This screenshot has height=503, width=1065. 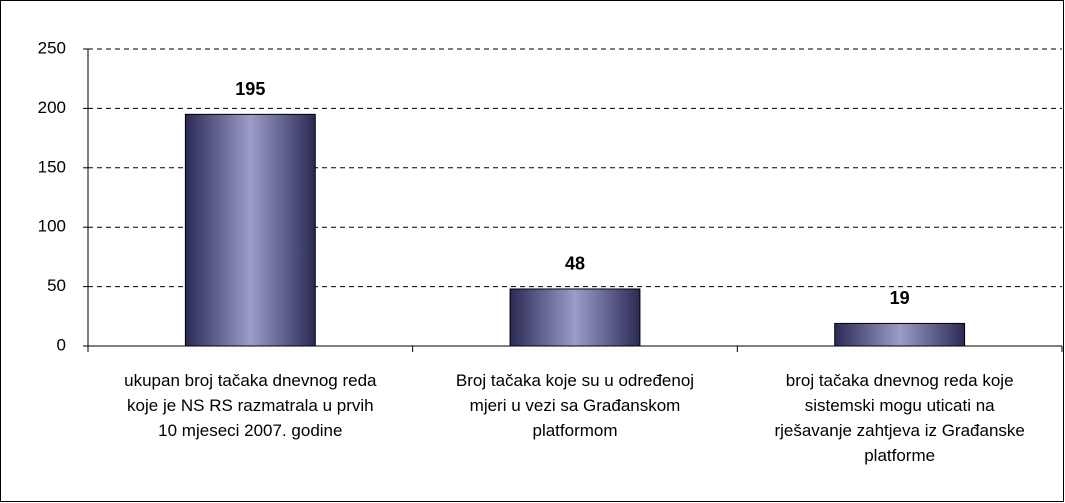 What do you see at coordinates (56, 285) in the screenshot?
I see `y-tick-label: 50` at bounding box center [56, 285].